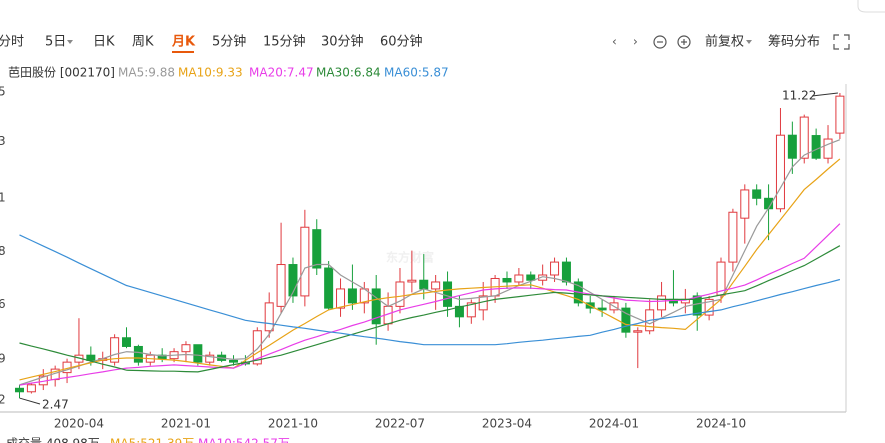 The height and width of the screenshot is (443, 885). I want to click on legend-entry: MA60:5.87, so click(416, 73).